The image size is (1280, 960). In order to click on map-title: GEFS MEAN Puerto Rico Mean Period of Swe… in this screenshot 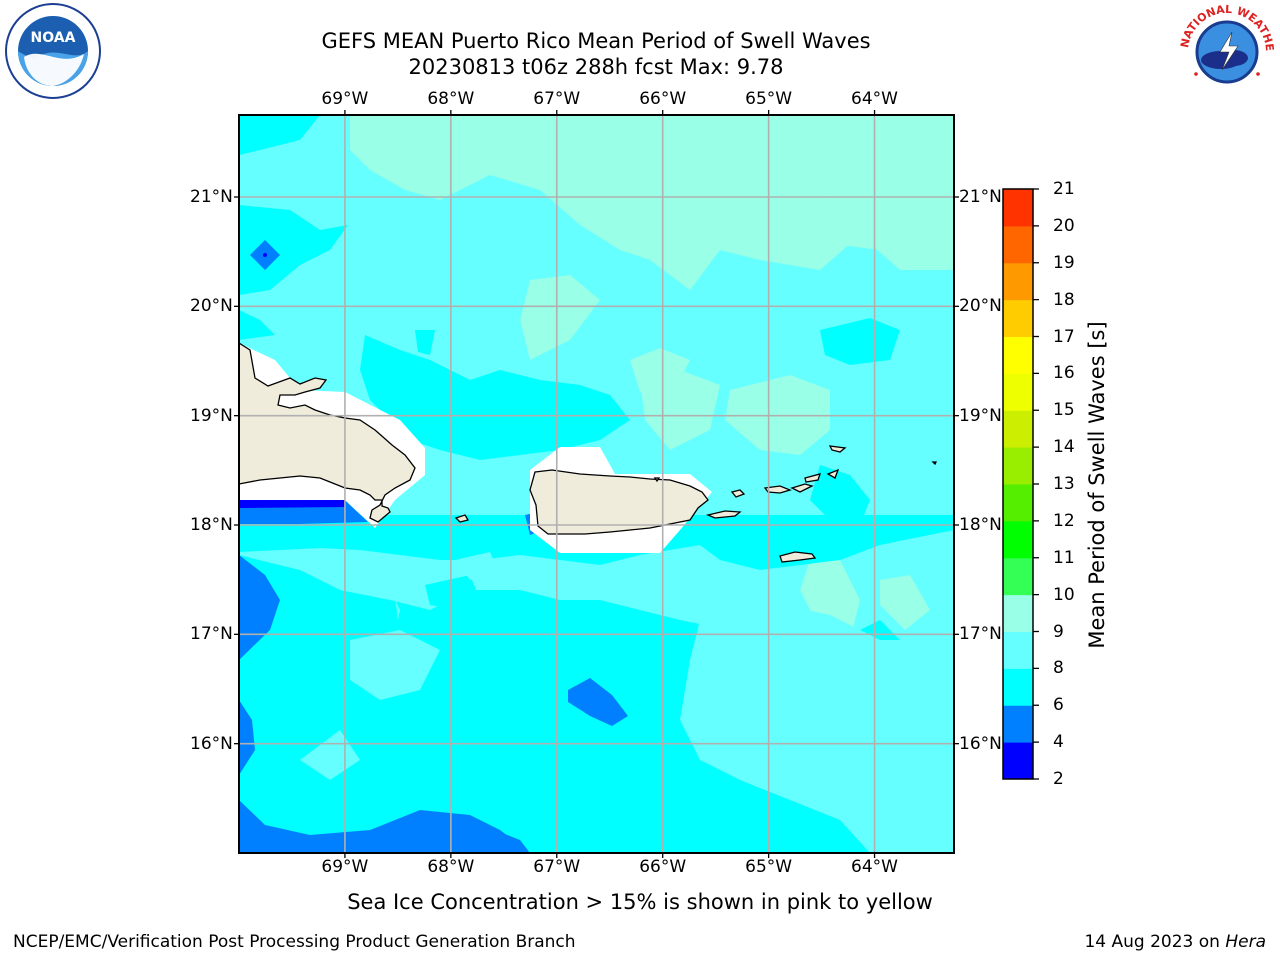, I will do `click(596, 41)`.